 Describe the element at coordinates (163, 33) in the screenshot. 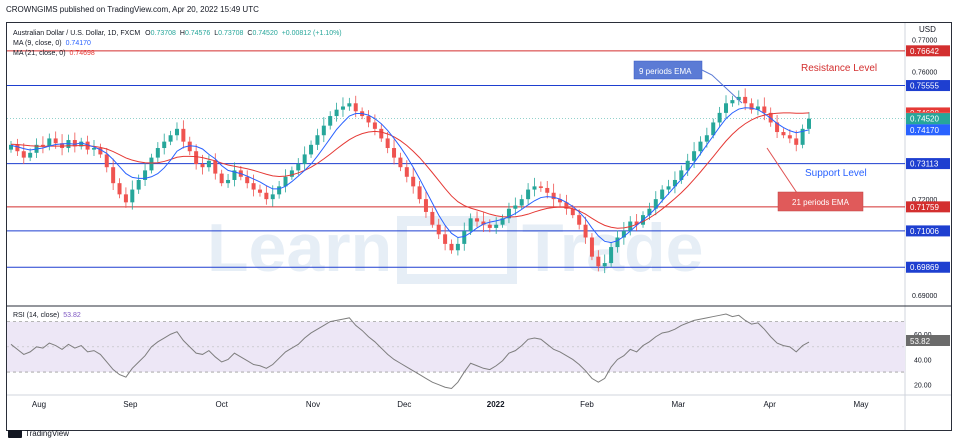

I see `ohlc-o-val: 0.73708` at that location.